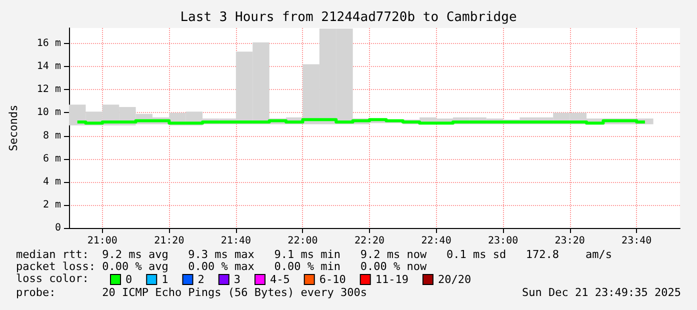 Image resolution: width=697 pixels, height=310 pixels. I want to click on legend-label: 4-5, so click(280, 279).